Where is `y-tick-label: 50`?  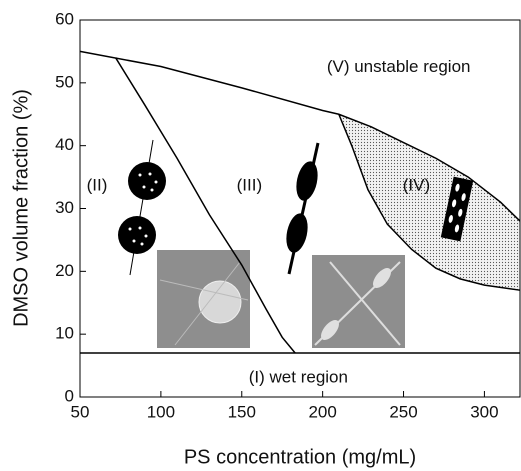 y-tick-label: 50 is located at coordinates (64, 81).